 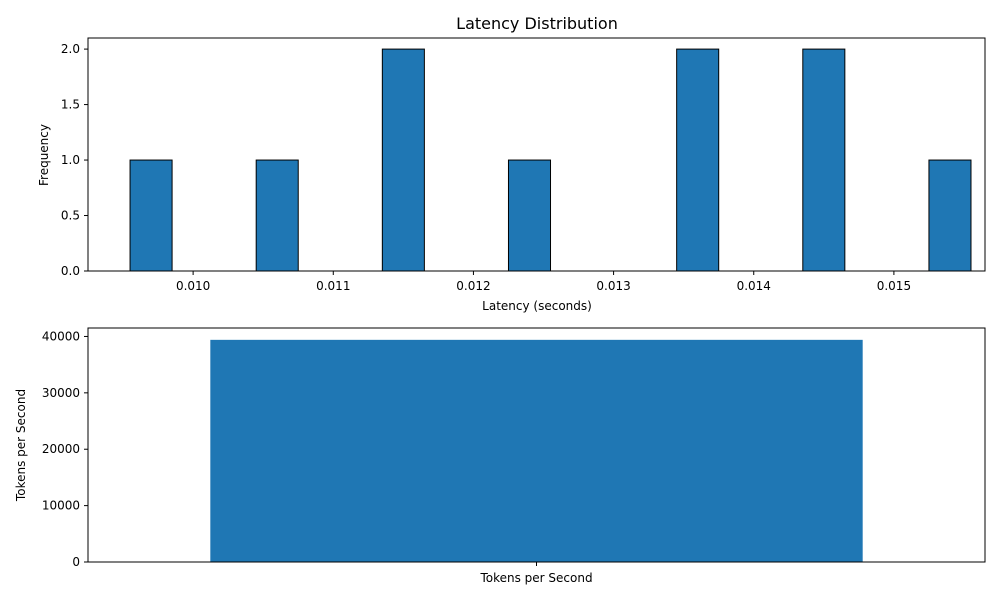 What do you see at coordinates (70, 49) in the screenshot?
I see `hist-y-tick-label: 2.0` at bounding box center [70, 49].